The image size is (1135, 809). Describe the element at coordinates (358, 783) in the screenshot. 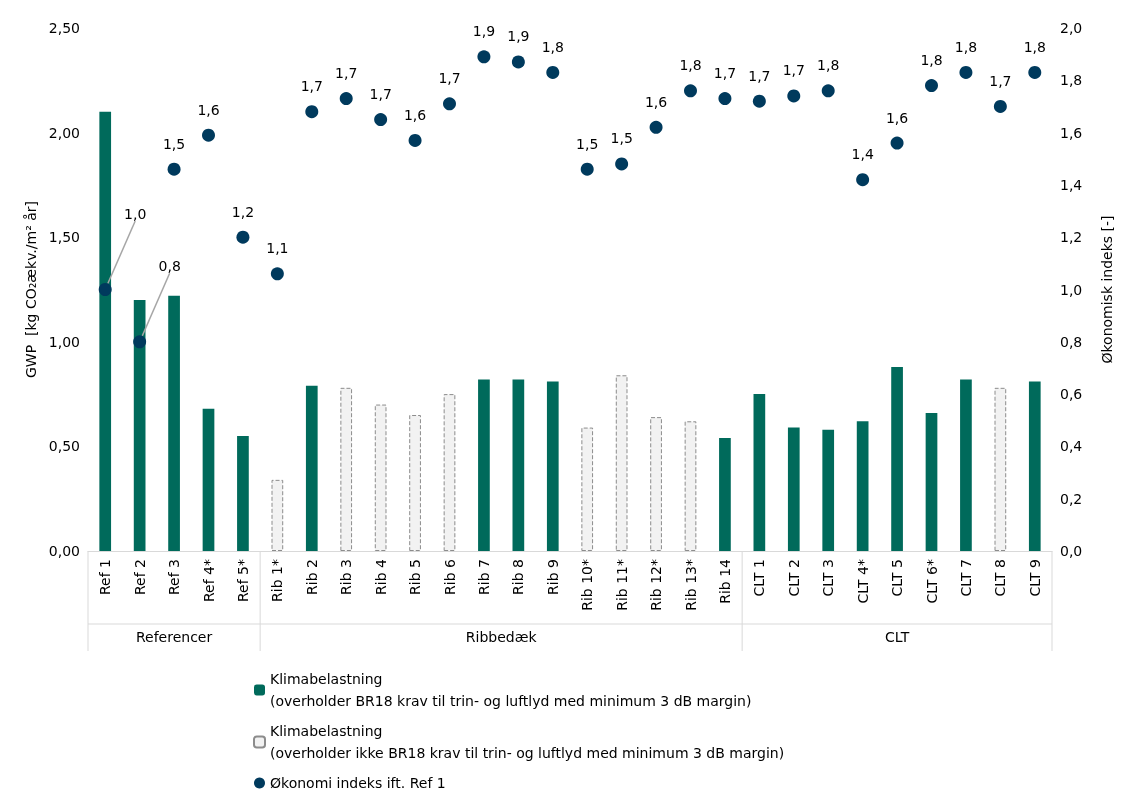

I see `legend-label: Økonomi indeks ift. Ref 1` at that location.